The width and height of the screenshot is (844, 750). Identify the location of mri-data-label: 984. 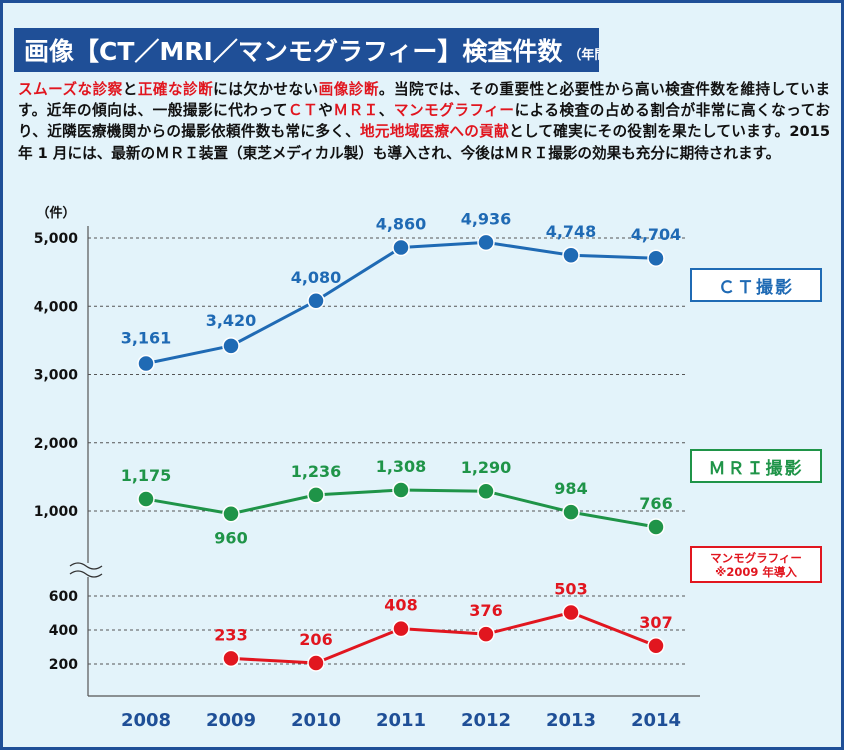
(570, 488).